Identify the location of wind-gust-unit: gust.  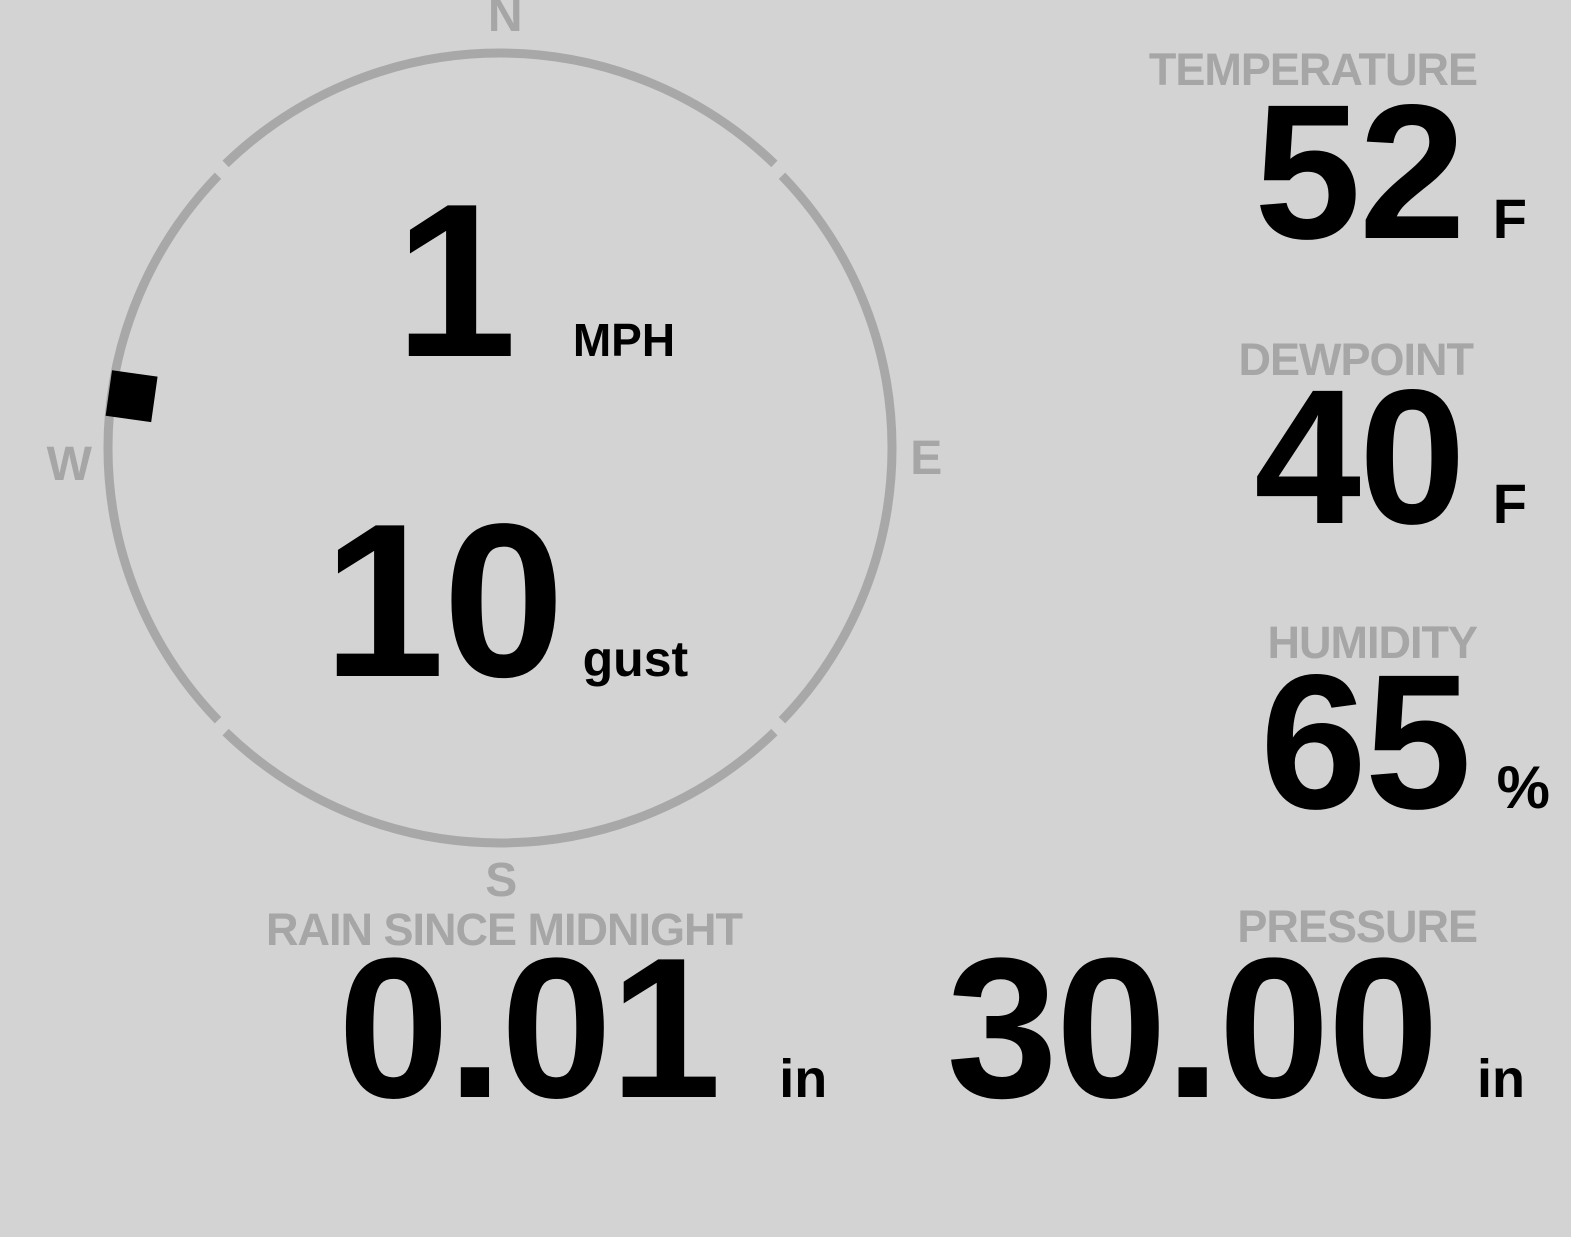
(635, 659).